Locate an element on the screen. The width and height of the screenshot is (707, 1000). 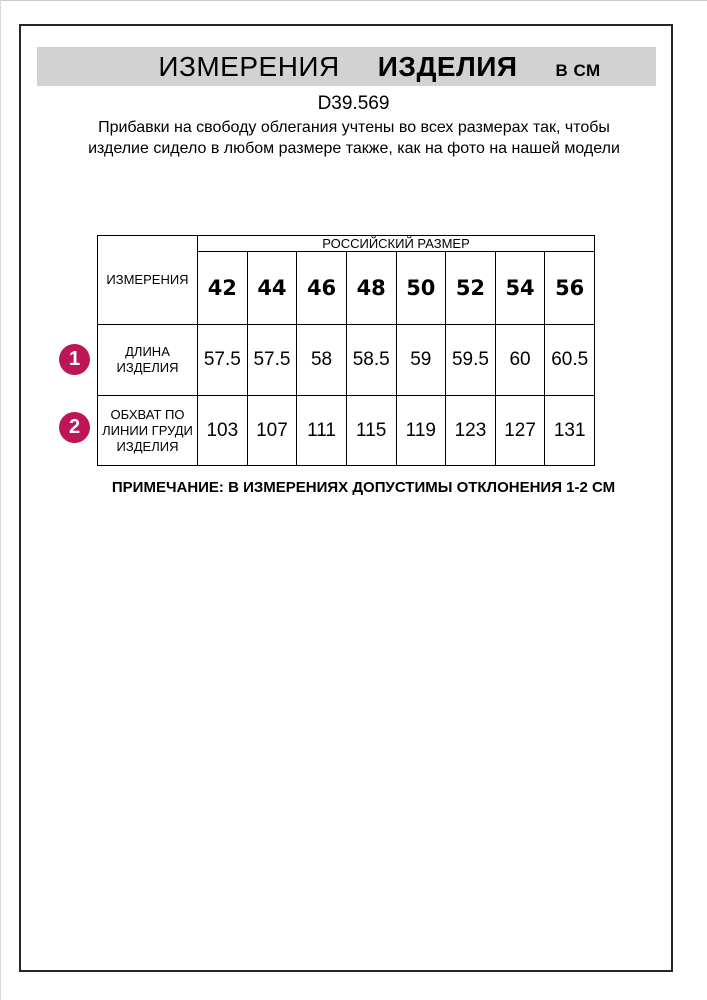
size-header: 44 is located at coordinates (272, 288).